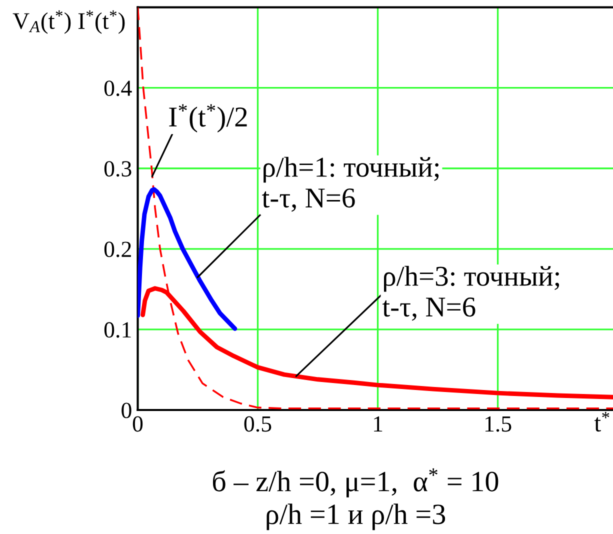 The image size is (613, 534). I want to click on x-tick-label: 1, so click(378, 424).